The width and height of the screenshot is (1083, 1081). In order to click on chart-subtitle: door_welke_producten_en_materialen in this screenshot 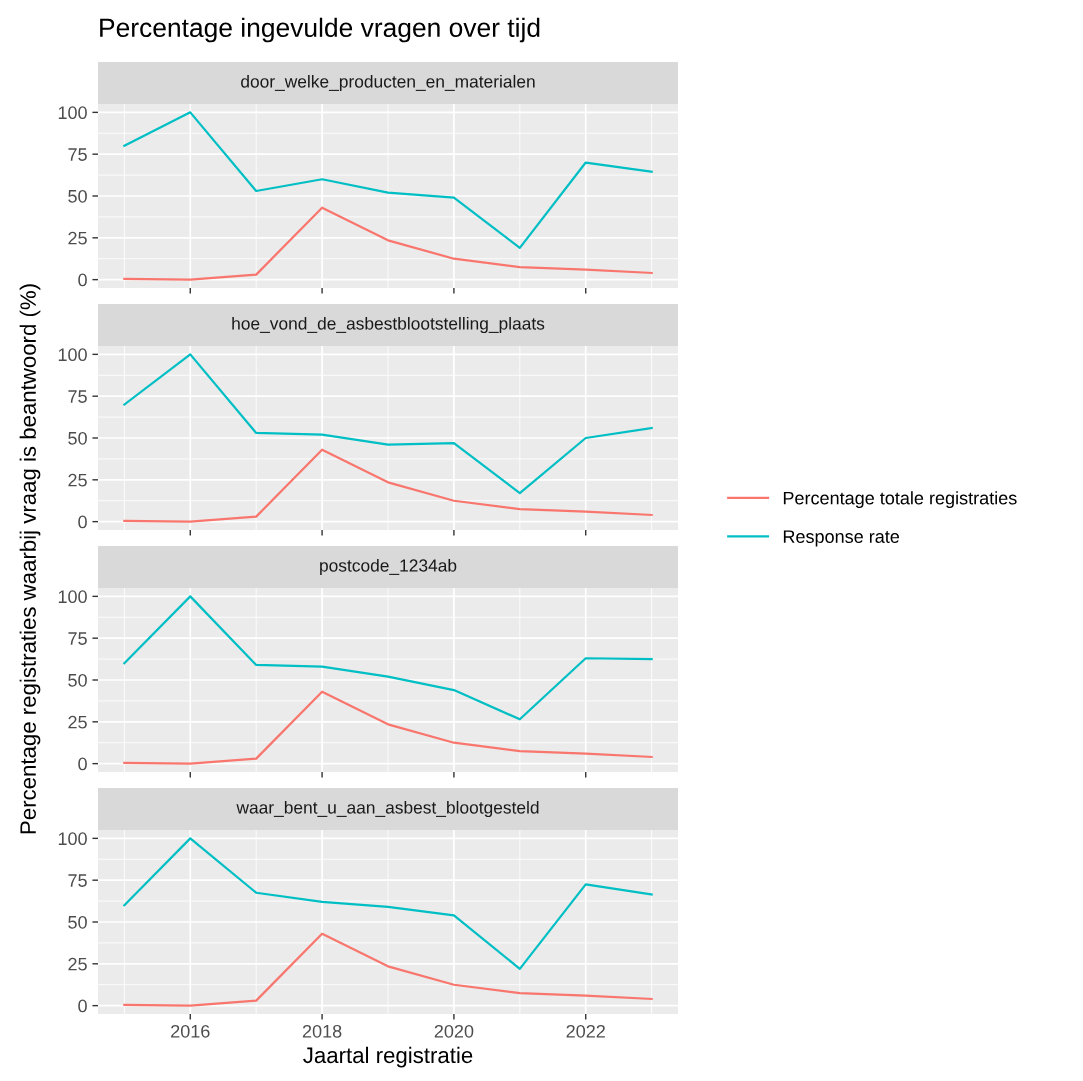, I will do `click(388, 83)`.